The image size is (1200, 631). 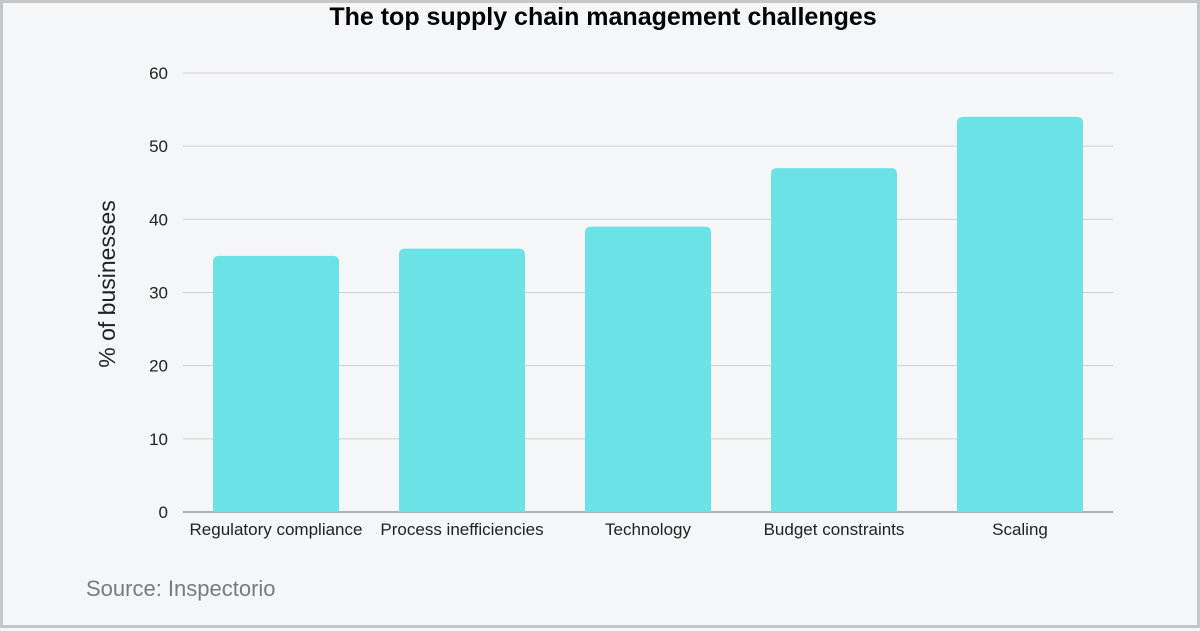 What do you see at coordinates (158, 73) in the screenshot?
I see `y-tick-label: 60` at bounding box center [158, 73].